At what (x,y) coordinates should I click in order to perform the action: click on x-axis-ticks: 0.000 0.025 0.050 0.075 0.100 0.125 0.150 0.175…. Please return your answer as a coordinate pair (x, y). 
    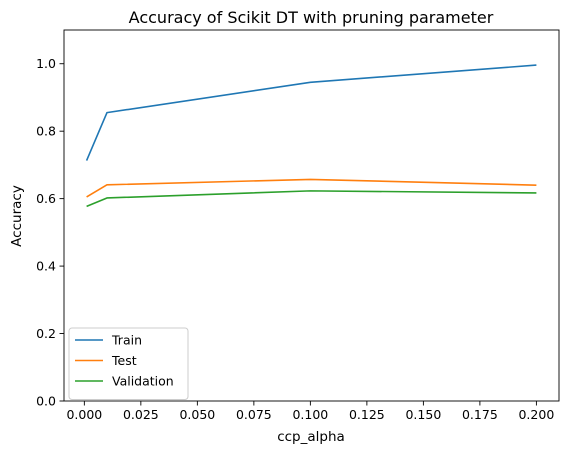
    Looking at the image, I should click on (310, 411).